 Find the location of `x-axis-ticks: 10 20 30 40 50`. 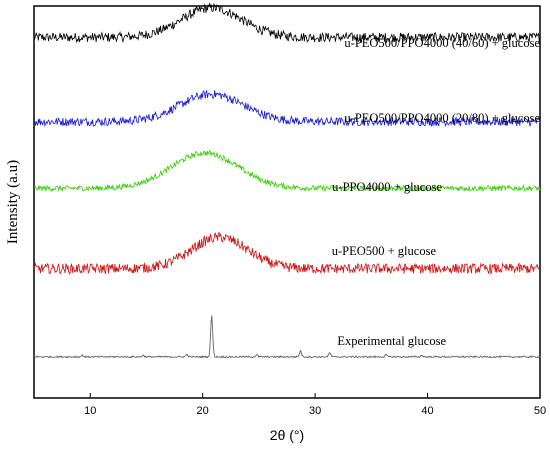

x-axis-ticks: 10 20 30 40 50 is located at coordinates (315, 405).